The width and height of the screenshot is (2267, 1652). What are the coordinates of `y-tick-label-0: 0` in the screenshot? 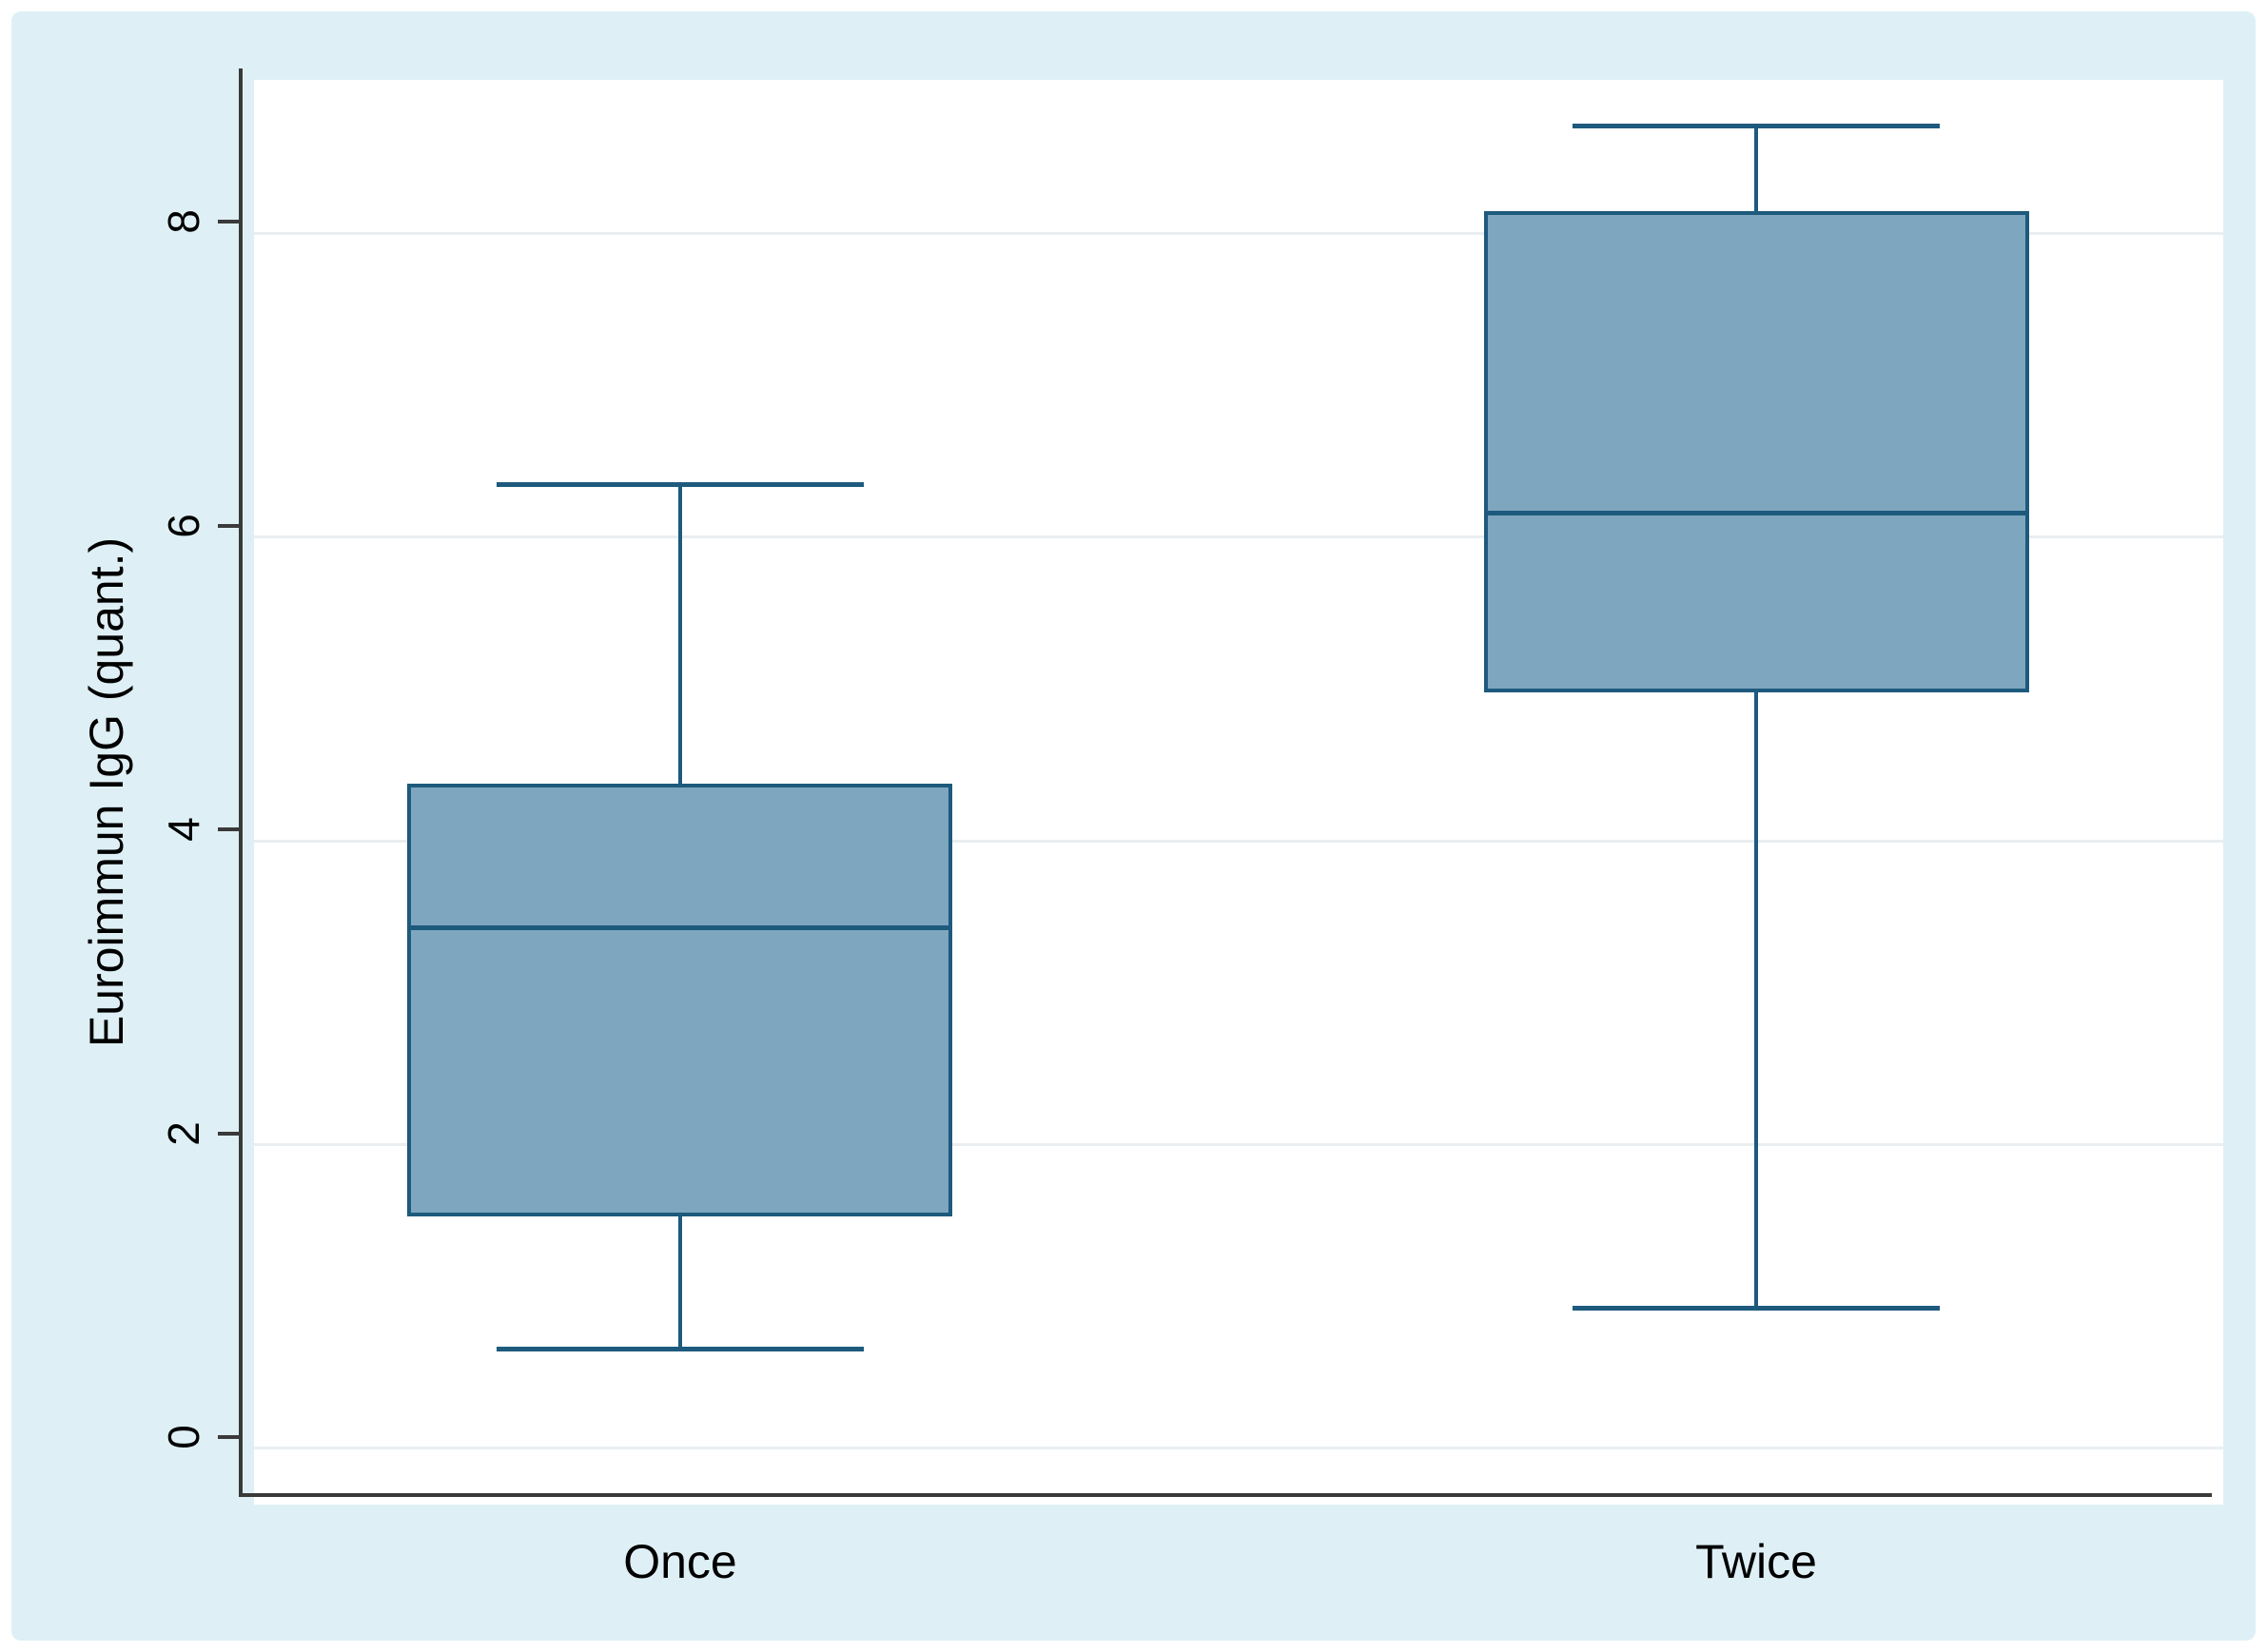 It's located at (183, 1437).